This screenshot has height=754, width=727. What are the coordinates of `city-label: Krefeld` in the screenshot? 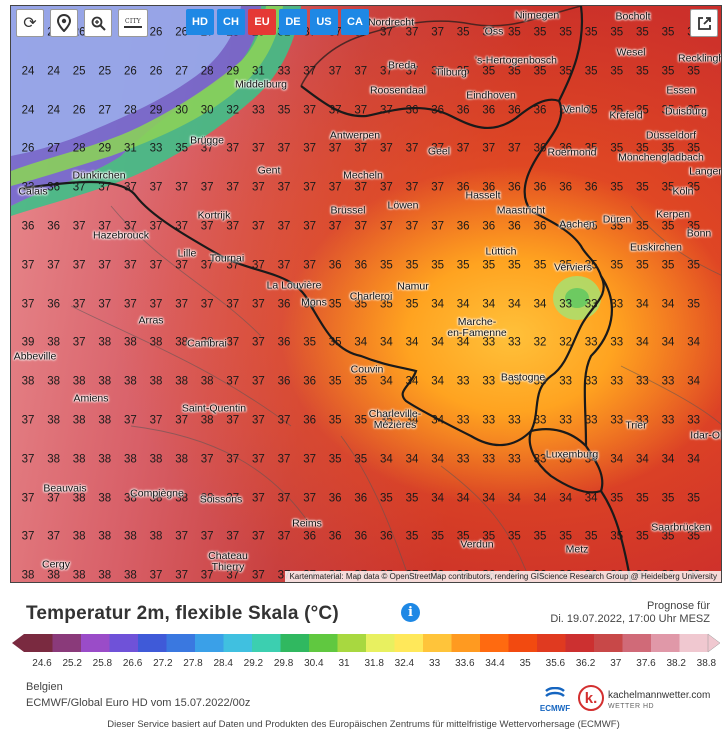 It's located at (626, 115).